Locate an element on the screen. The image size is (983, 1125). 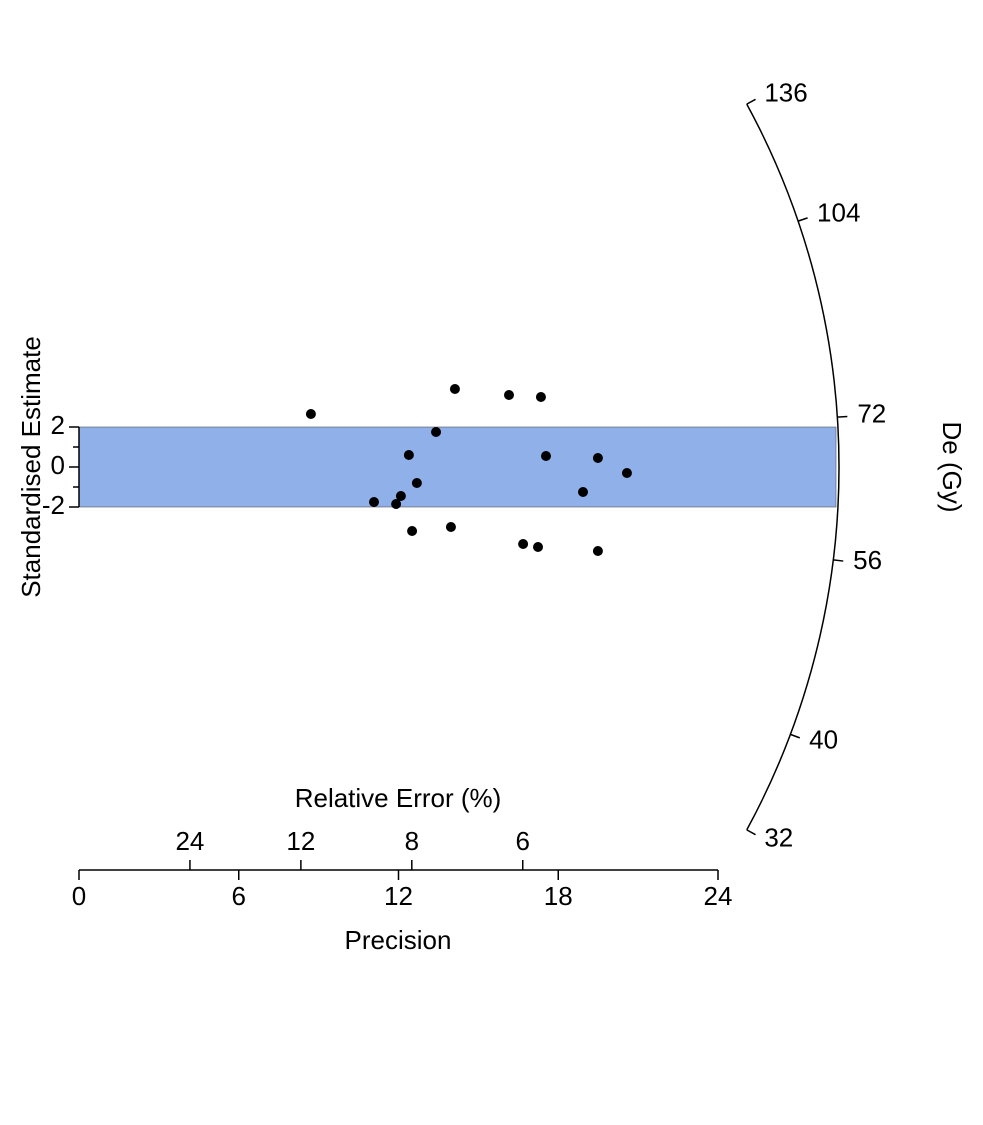
relerr-axis-label: Relative Error (%) is located at coordinates (398, 798).